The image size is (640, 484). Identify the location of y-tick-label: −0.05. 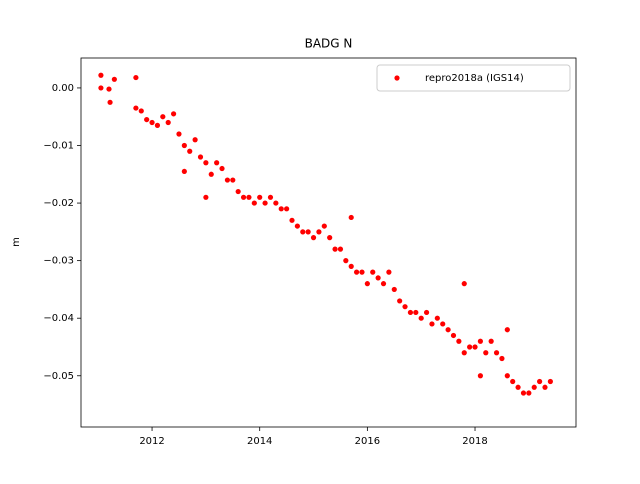
(58, 376).